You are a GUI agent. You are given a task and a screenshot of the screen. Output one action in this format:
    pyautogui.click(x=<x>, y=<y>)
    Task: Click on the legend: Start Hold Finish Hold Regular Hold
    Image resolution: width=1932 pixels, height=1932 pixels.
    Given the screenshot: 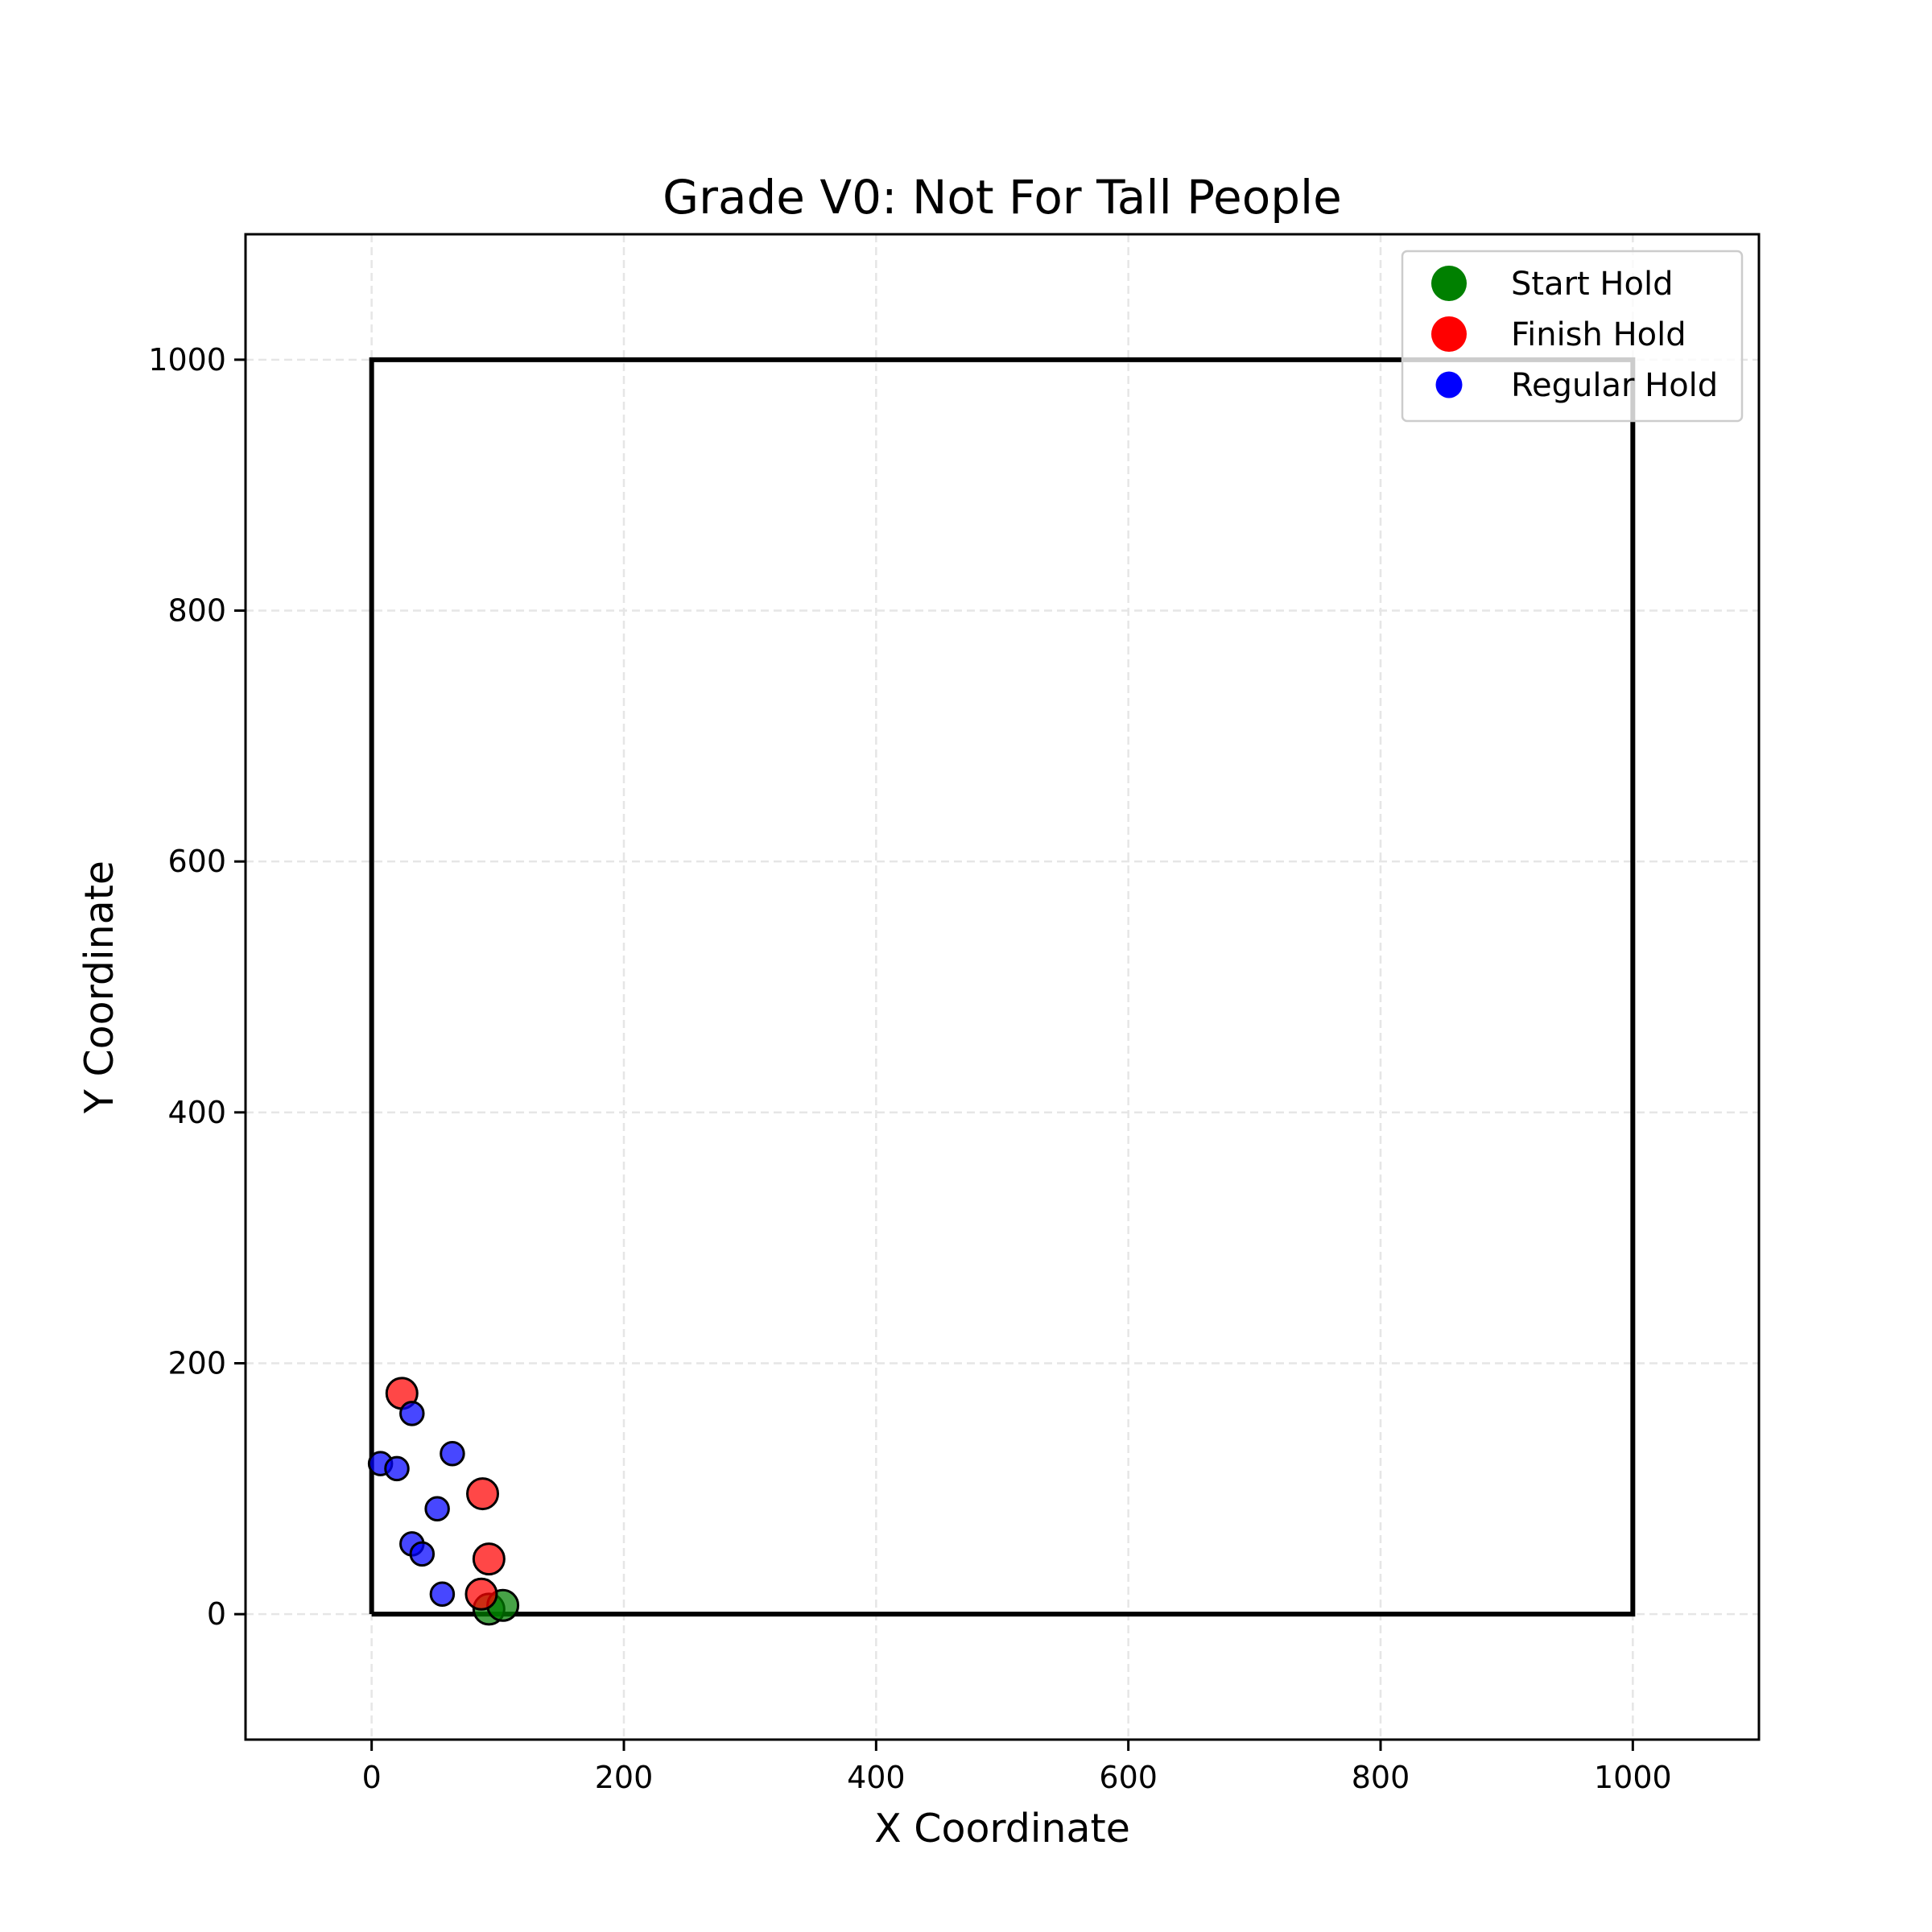 What is the action you would take?
    pyautogui.click(x=1572, y=336)
    